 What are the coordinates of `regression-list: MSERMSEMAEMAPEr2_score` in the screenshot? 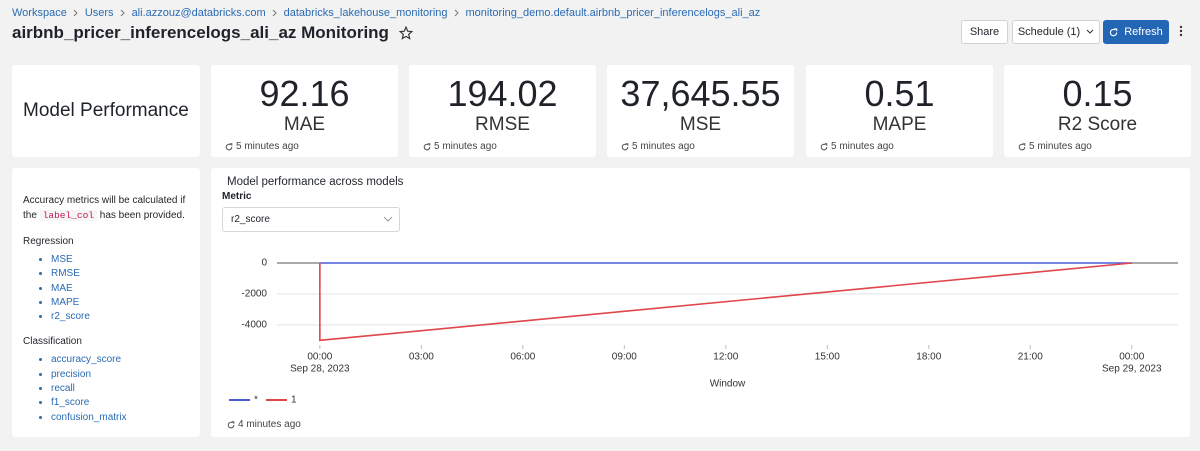 It's located at (105, 288).